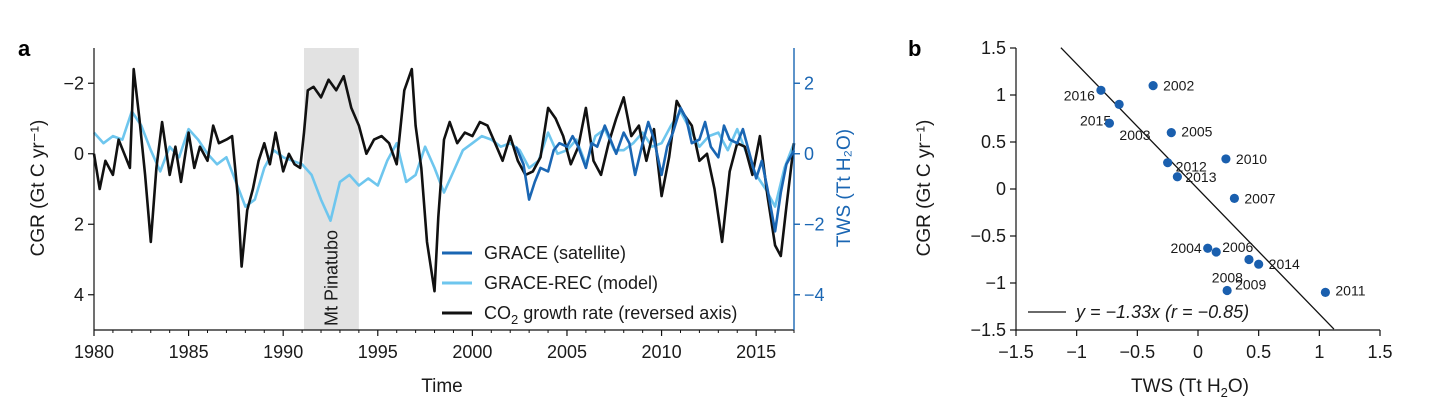 The height and width of the screenshot is (419, 1442). Describe the element at coordinates (1119, 104) in the screenshot. I see `scatter-point-2015` at that location.